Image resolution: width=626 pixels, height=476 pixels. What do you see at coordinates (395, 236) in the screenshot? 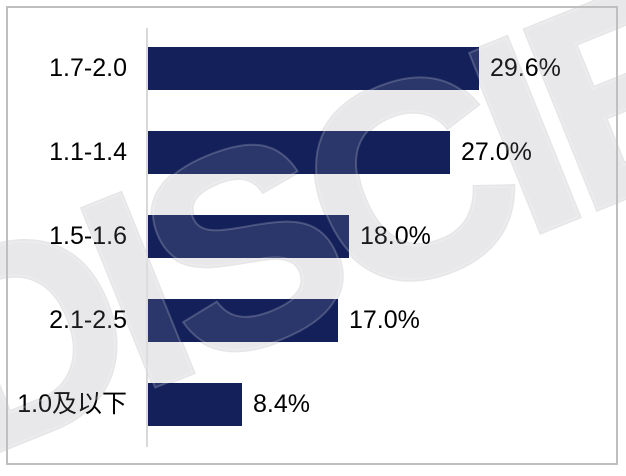
I see `value-label: 18.0%` at bounding box center [395, 236].